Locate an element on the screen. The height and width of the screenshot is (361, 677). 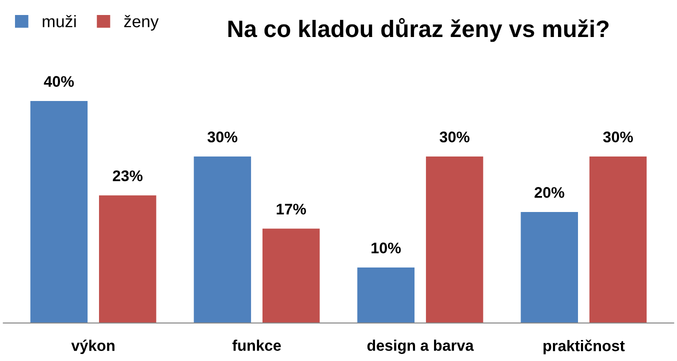
x-tick-label: praktičnost is located at coordinates (584, 347).